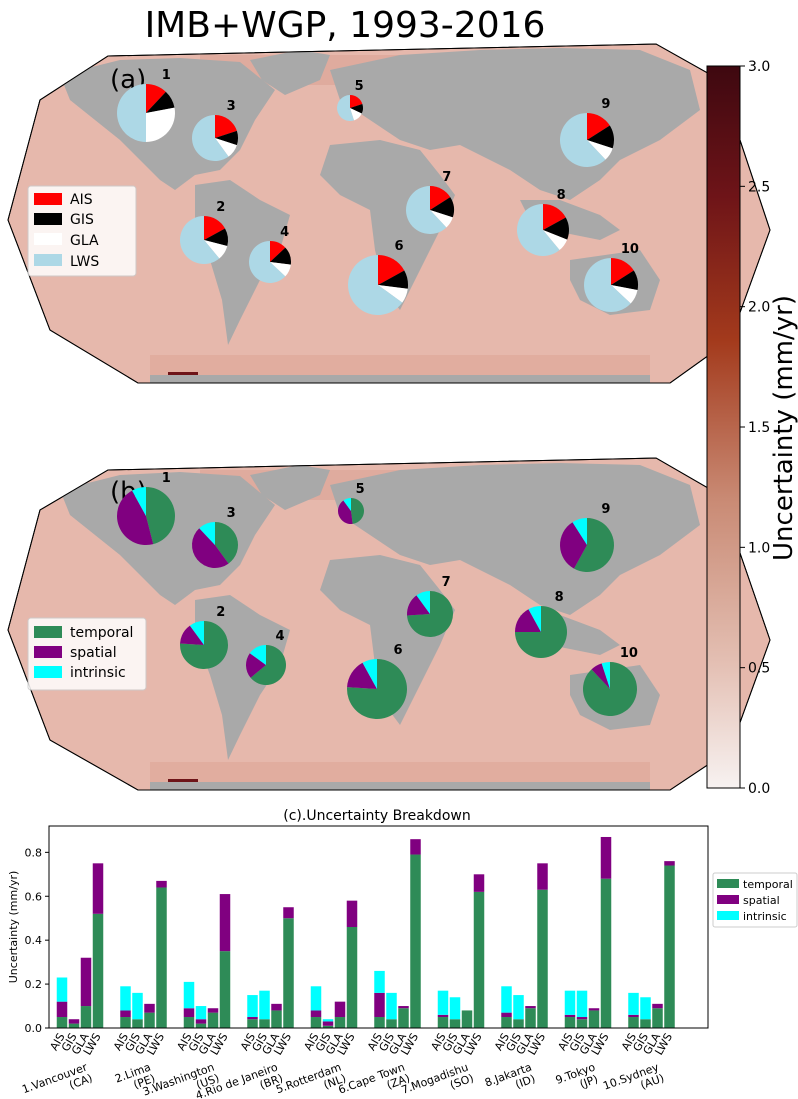 This screenshot has height=1099, width=798. What do you see at coordinates (559, 597) in the screenshot?
I see `pie-number-label: 8` at bounding box center [559, 597].